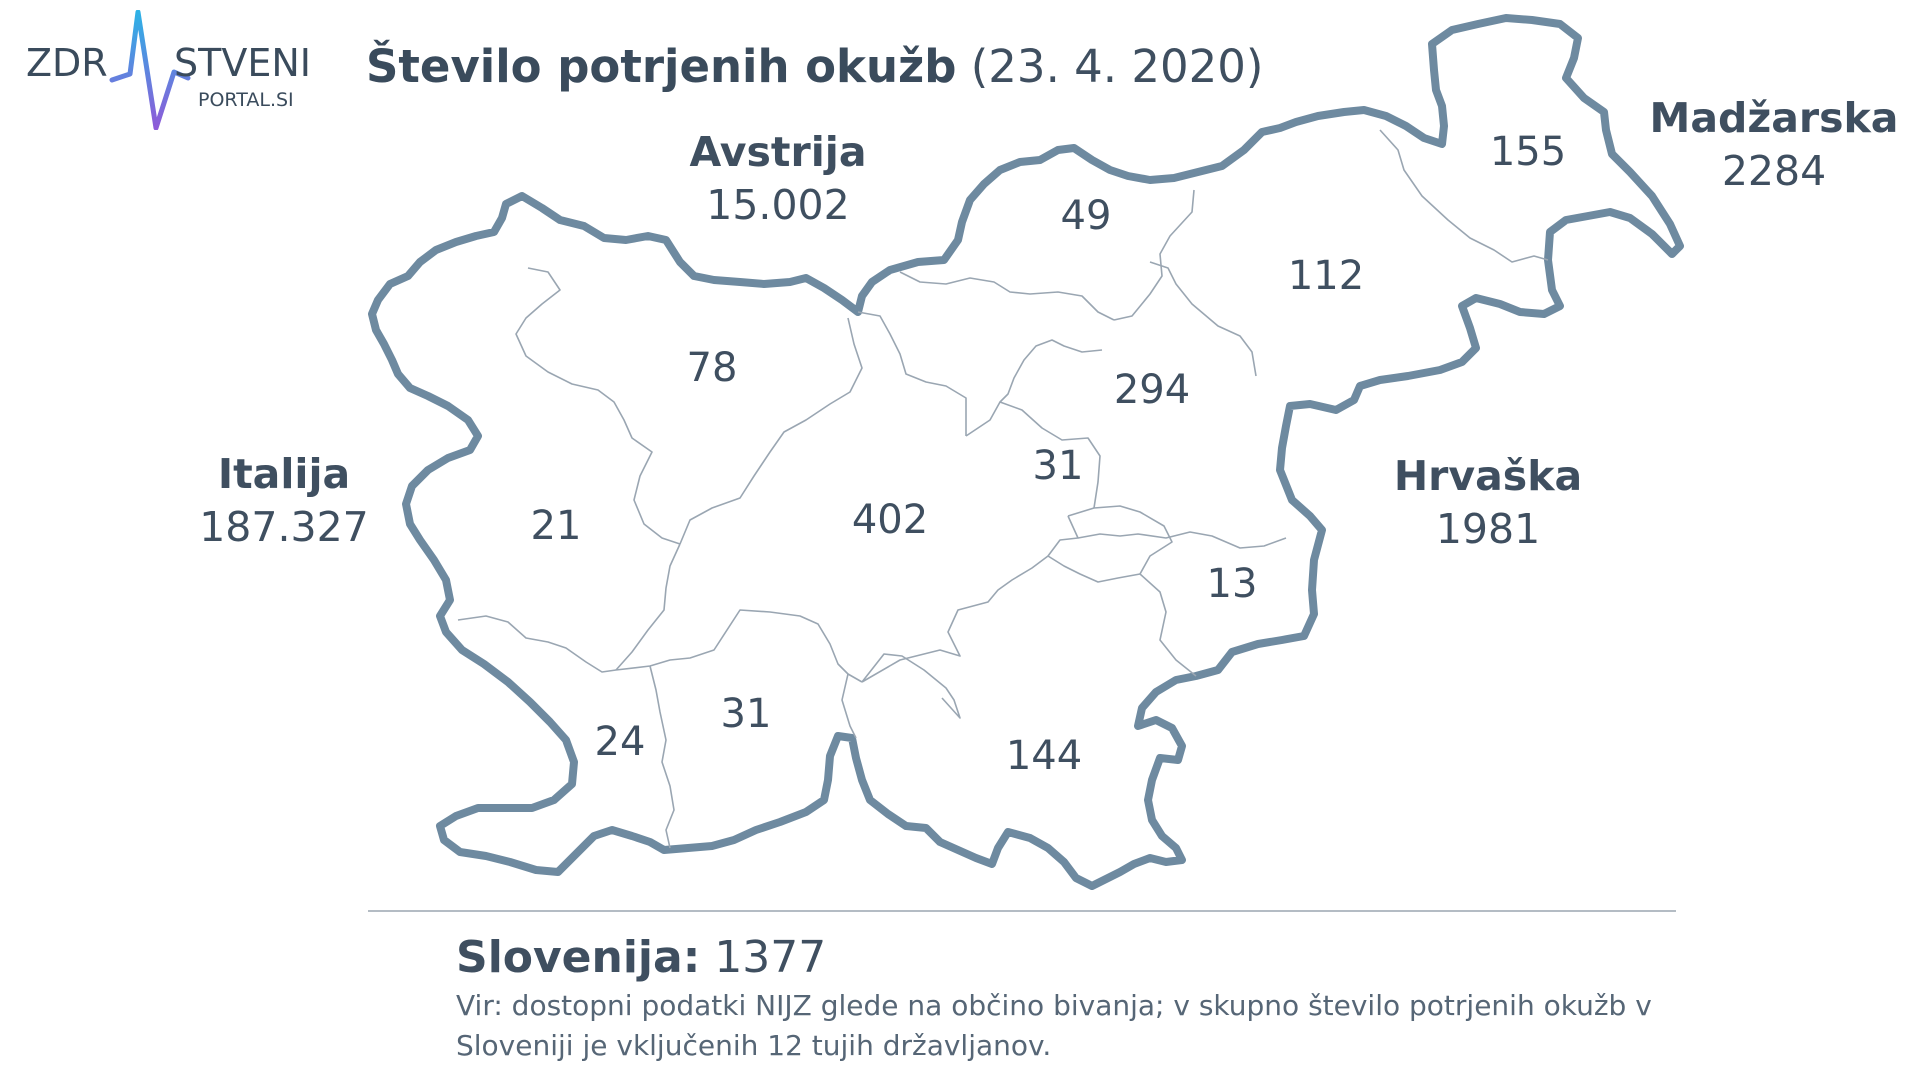 Image resolution: width=1920 pixels, height=1080 pixels. I want to click on region-value-savinjska: 294, so click(1152, 390).